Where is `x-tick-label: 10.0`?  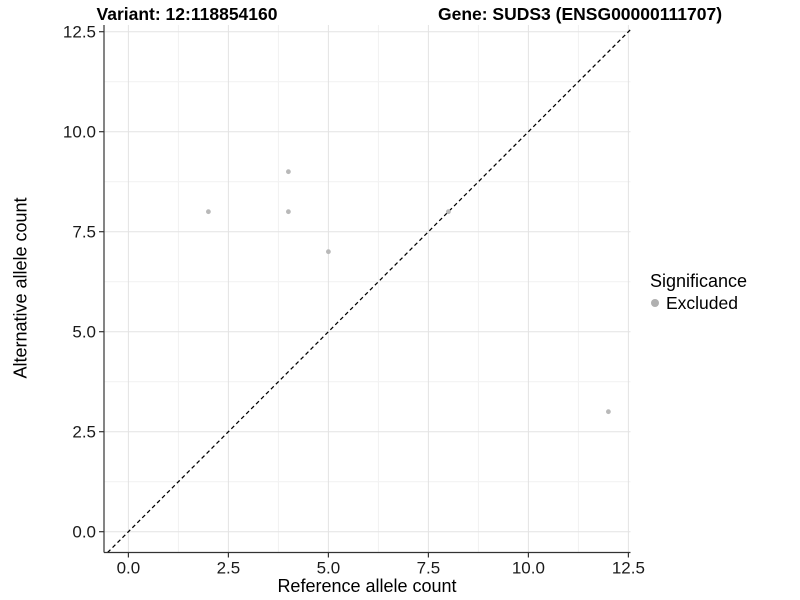 x-tick-label: 10.0 is located at coordinates (528, 568).